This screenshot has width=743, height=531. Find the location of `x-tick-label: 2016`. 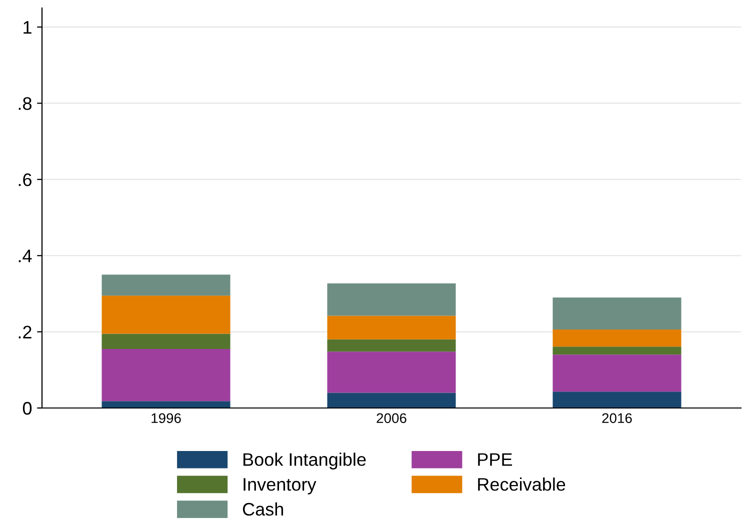

x-tick-label: 2016 is located at coordinates (617, 418).